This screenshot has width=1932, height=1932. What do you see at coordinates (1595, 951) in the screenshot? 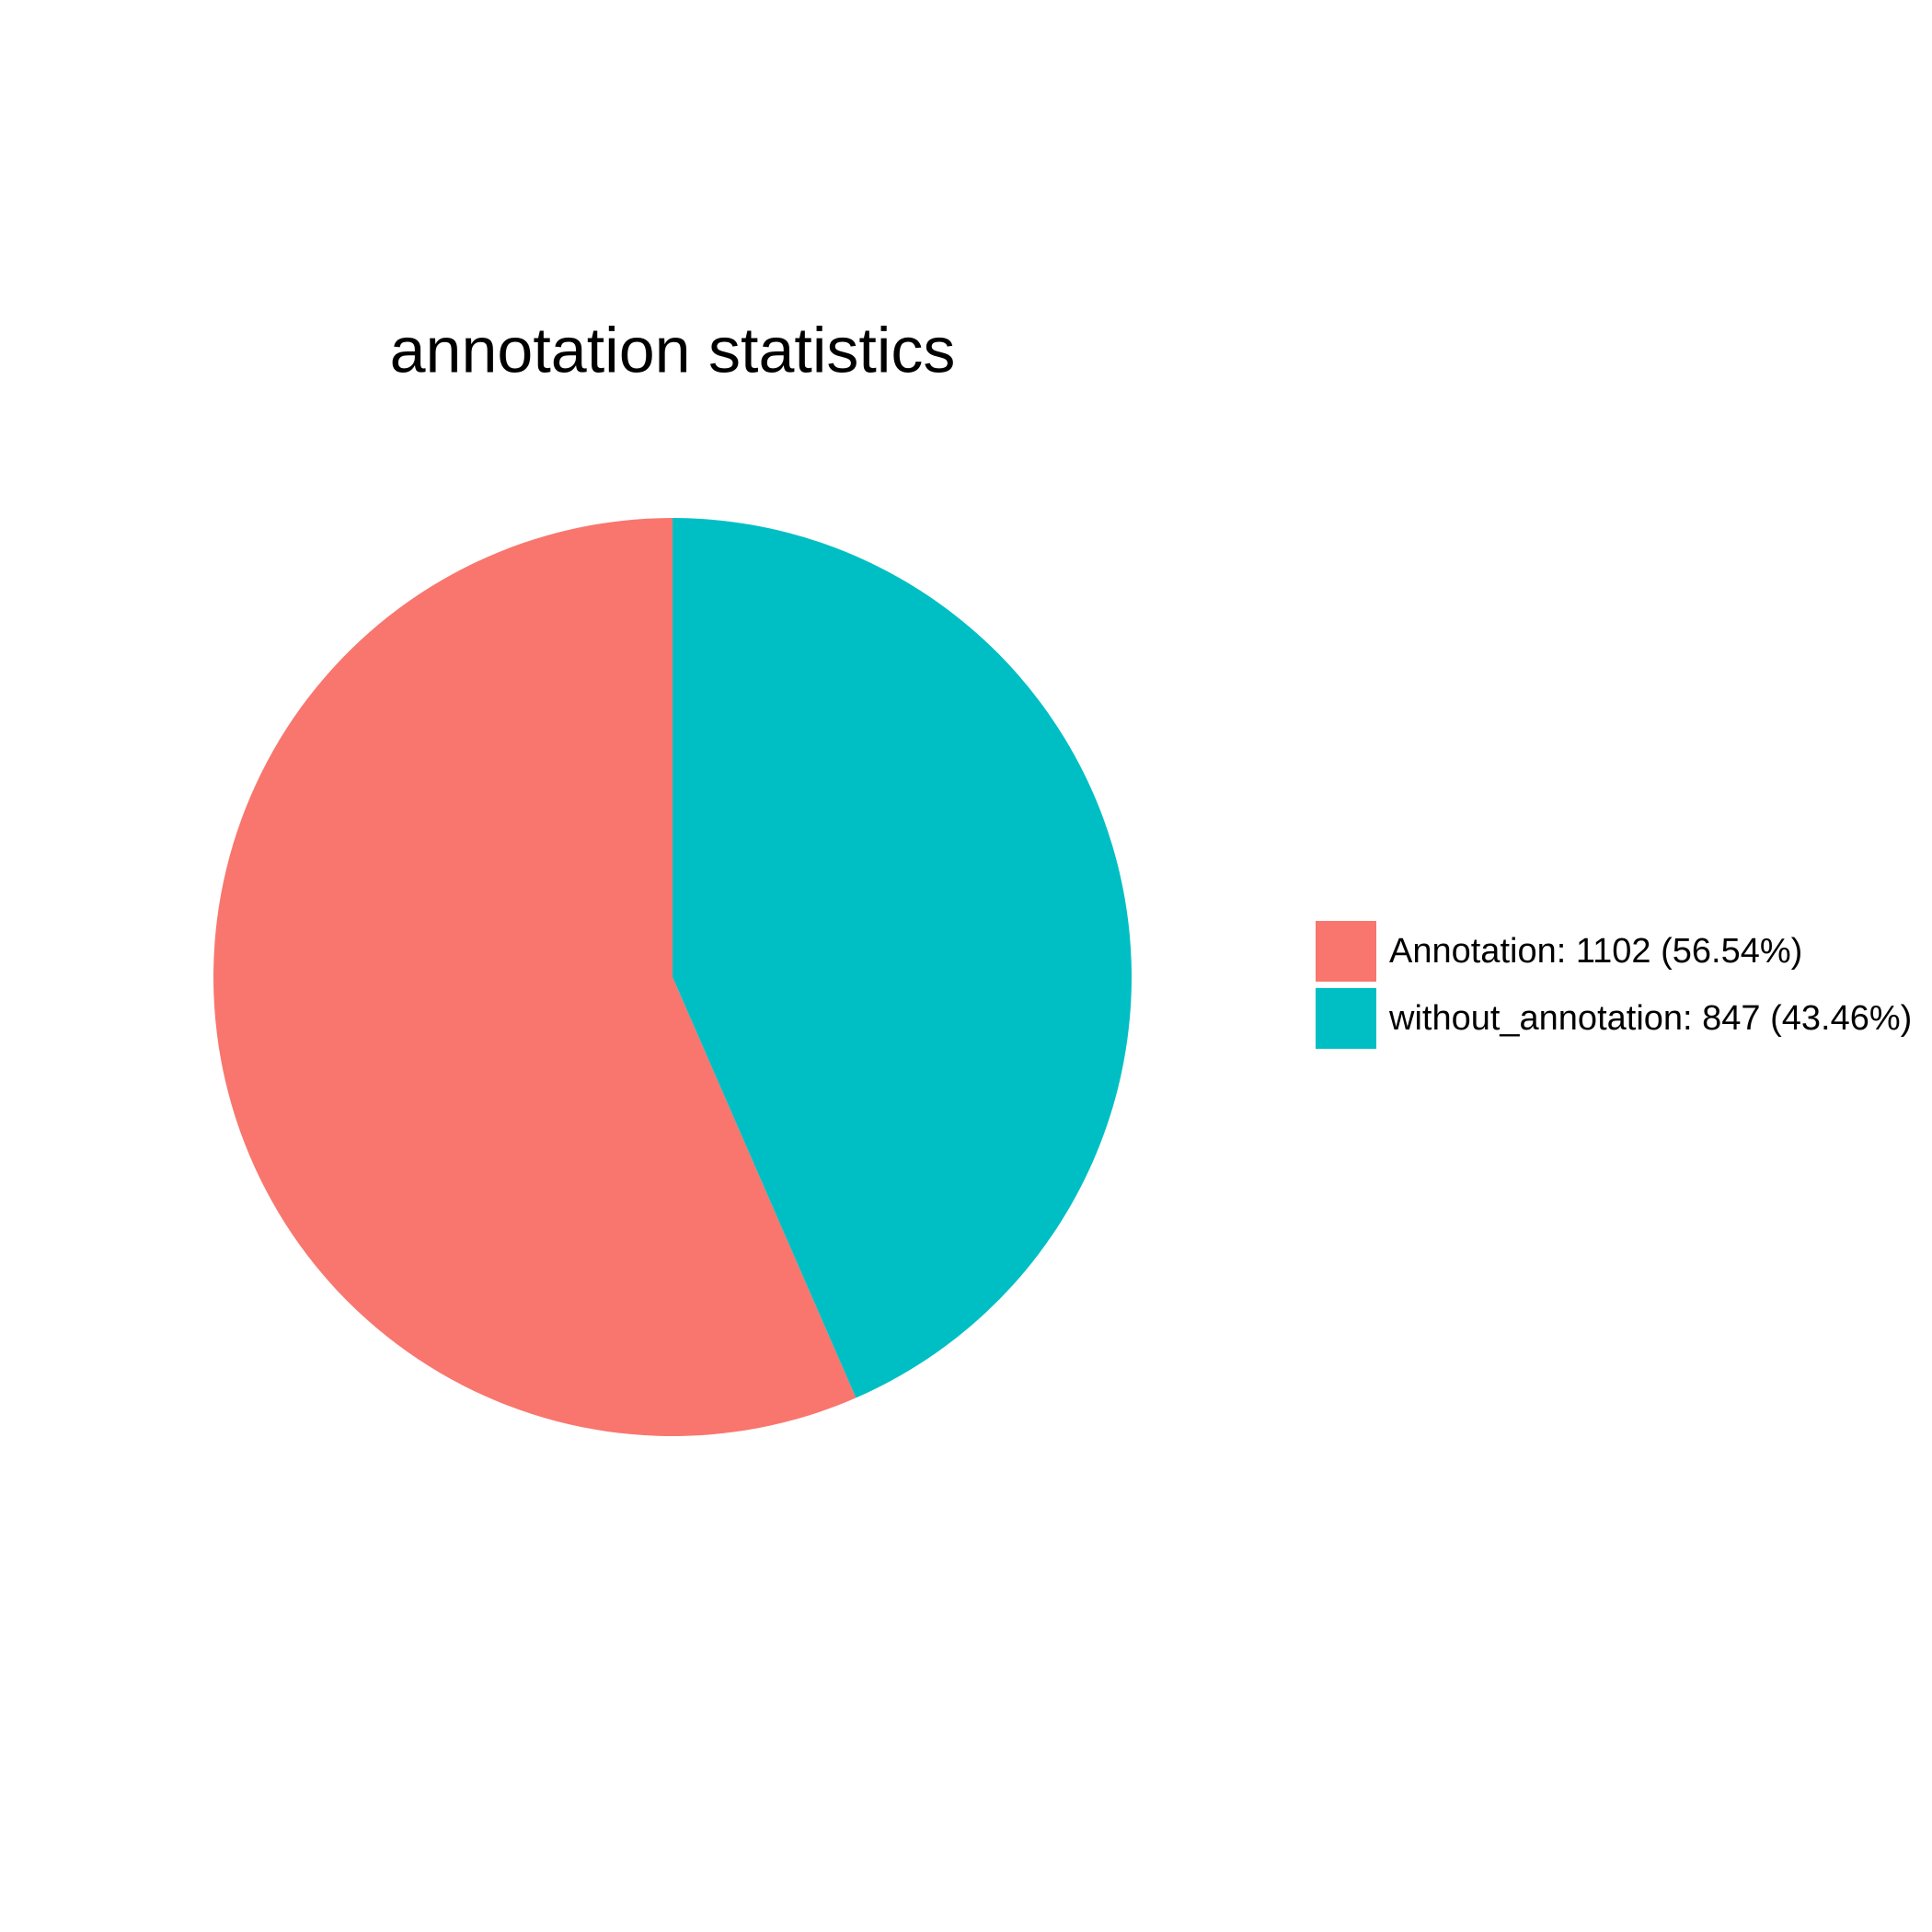
I see `legend-label: Annotation: 1102 (56.54%)` at bounding box center [1595, 951].